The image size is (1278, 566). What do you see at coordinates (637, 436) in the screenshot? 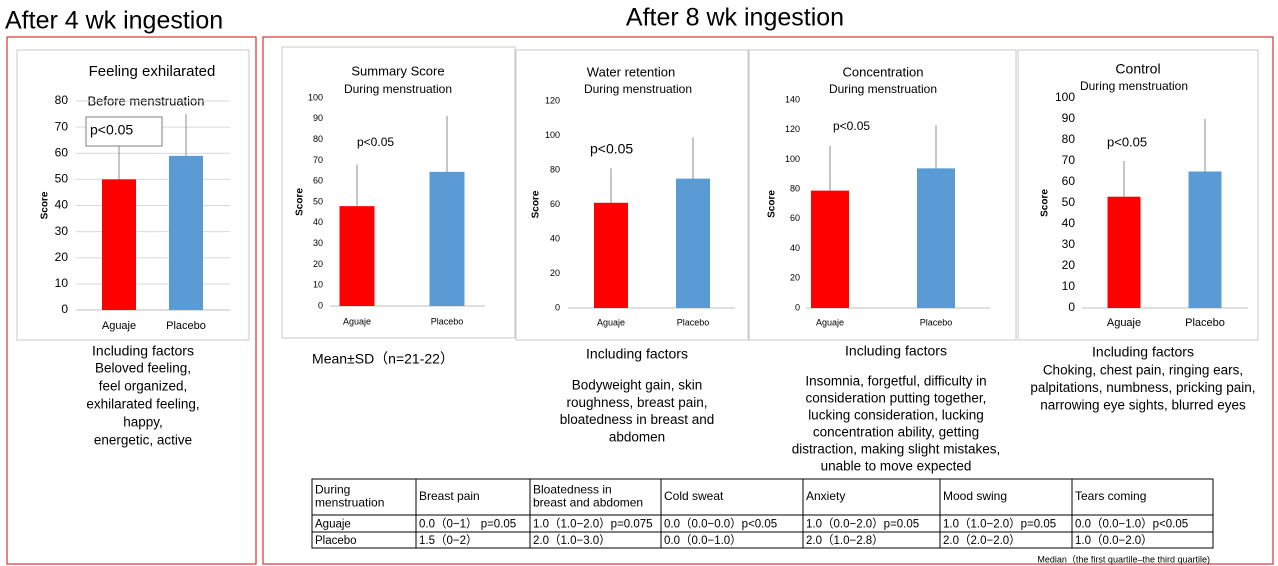
I see `factors-line: abdomen` at bounding box center [637, 436].